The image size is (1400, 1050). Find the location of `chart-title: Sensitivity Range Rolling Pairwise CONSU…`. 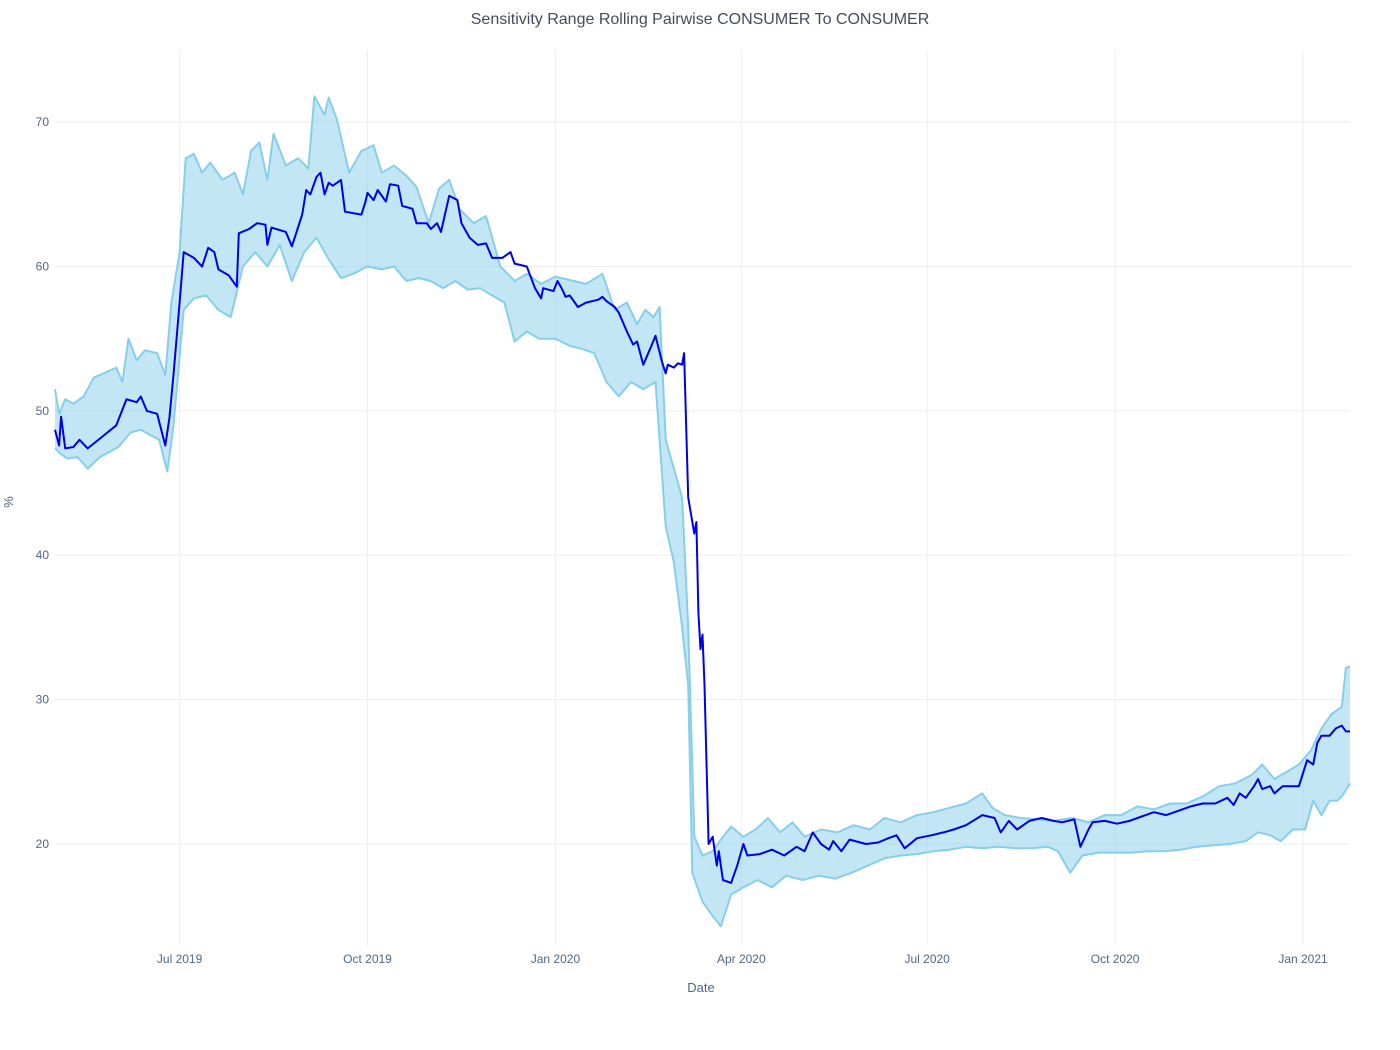

chart-title: Sensitivity Range Rolling Pairwise CONSU… is located at coordinates (700, 19).